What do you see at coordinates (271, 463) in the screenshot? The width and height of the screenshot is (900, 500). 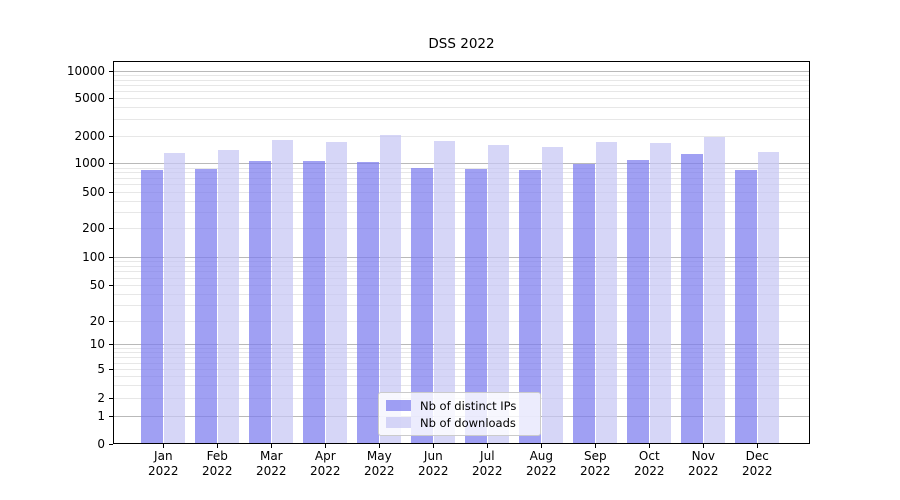 I see `x-tick-label: Mar 2022` at bounding box center [271, 463].